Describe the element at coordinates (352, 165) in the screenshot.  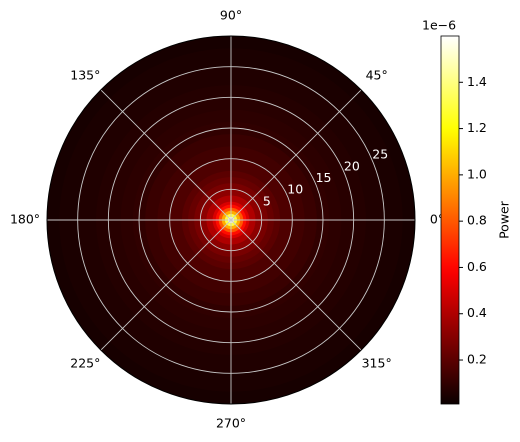
I see `radial-label: 20` at that location.